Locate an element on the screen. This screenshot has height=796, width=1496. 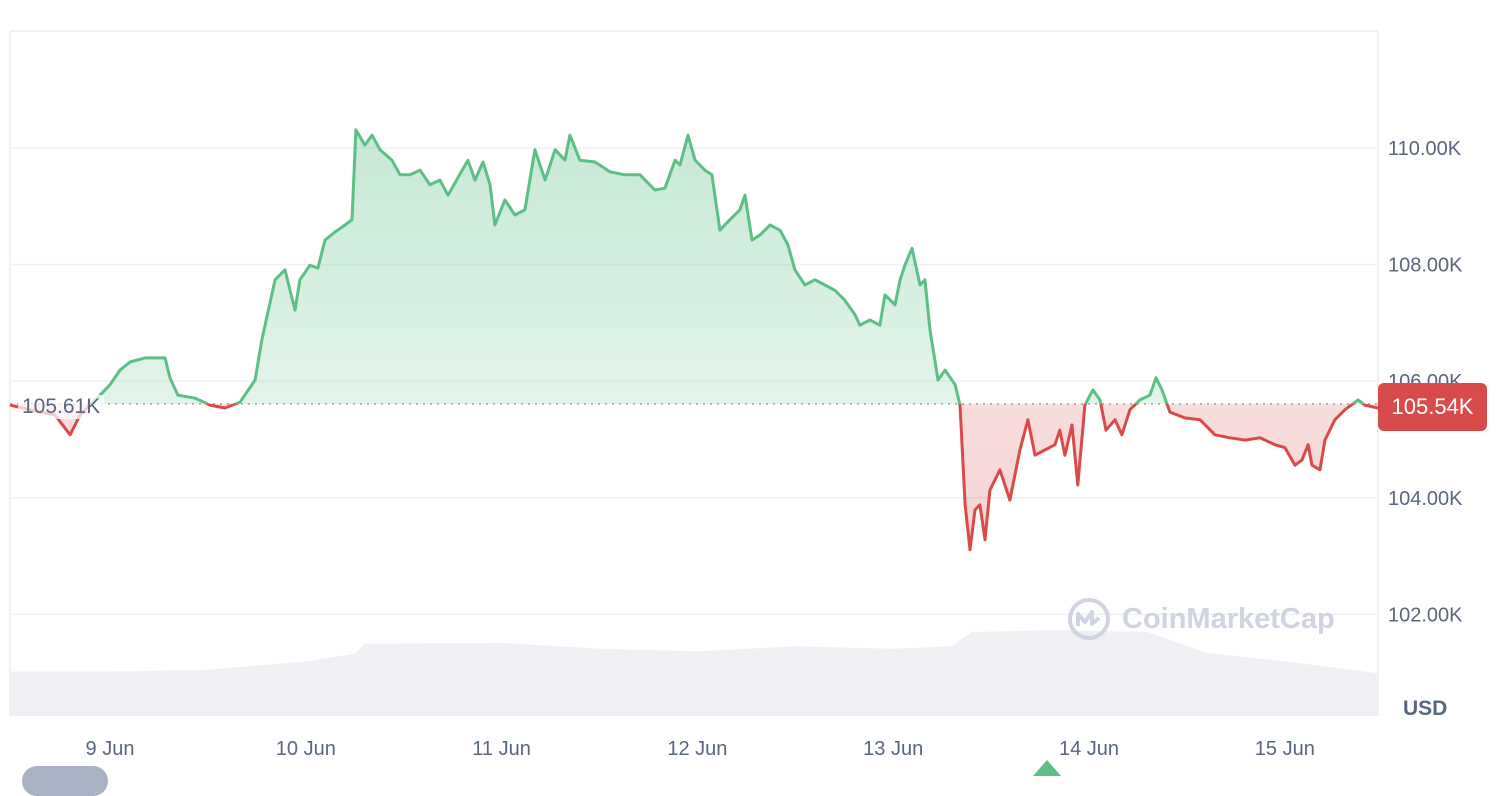
x-tick-label: 15 Jun is located at coordinates (1285, 749).